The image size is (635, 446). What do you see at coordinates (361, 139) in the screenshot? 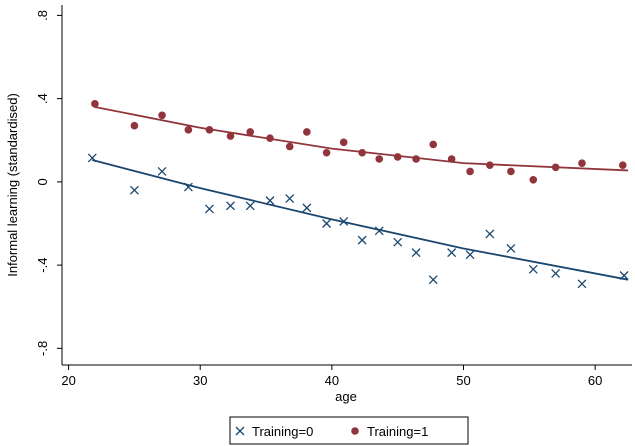
I see `fit-line` at bounding box center [361, 139].